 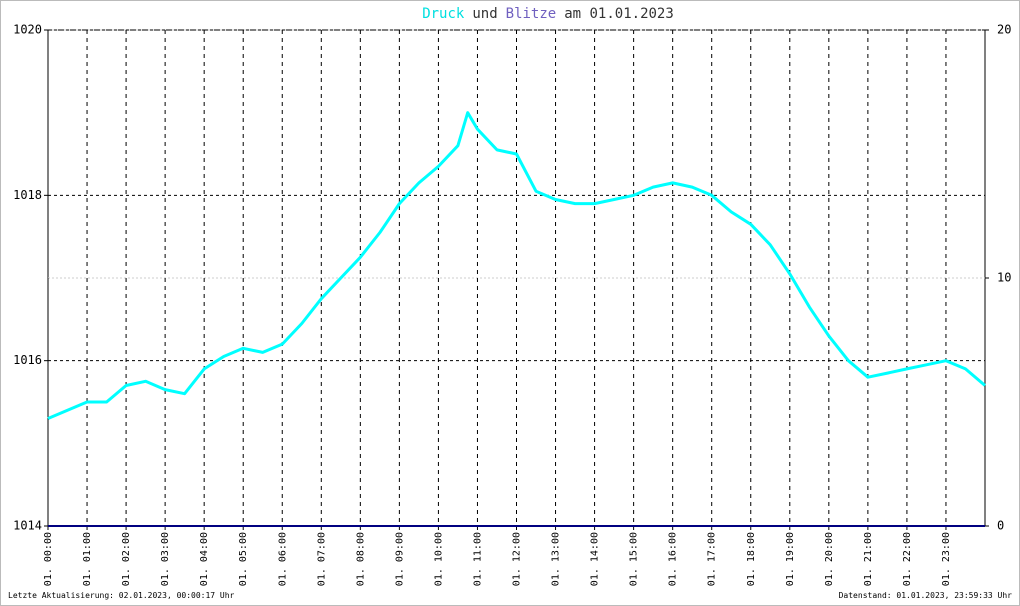 What do you see at coordinates (556, 559) in the screenshot?
I see `x-tick-label: 01. 13:00` at bounding box center [556, 559].